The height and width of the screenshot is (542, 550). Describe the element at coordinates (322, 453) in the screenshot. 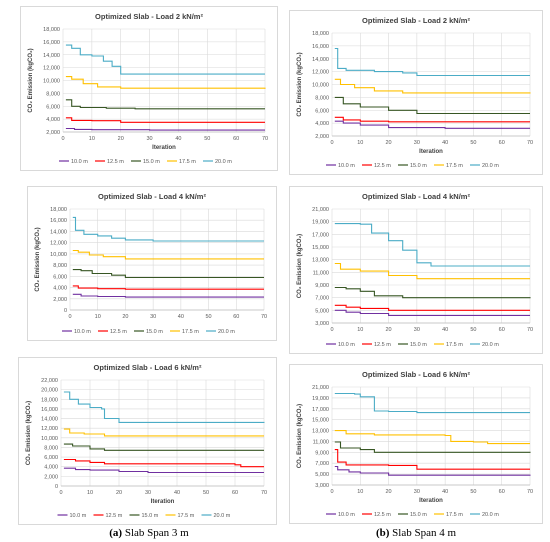

I see `y-tick-label: 9,000` at that location.